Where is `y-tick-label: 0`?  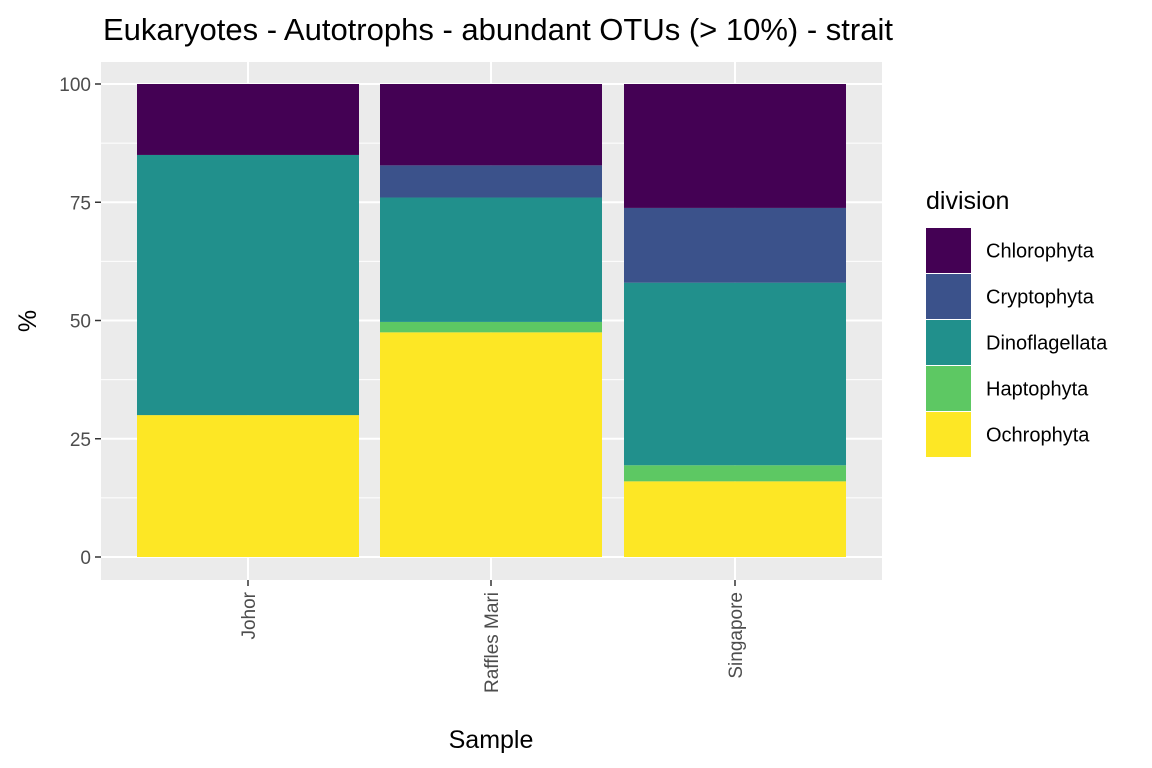 y-tick-label: 0 is located at coordinates (85, 558).